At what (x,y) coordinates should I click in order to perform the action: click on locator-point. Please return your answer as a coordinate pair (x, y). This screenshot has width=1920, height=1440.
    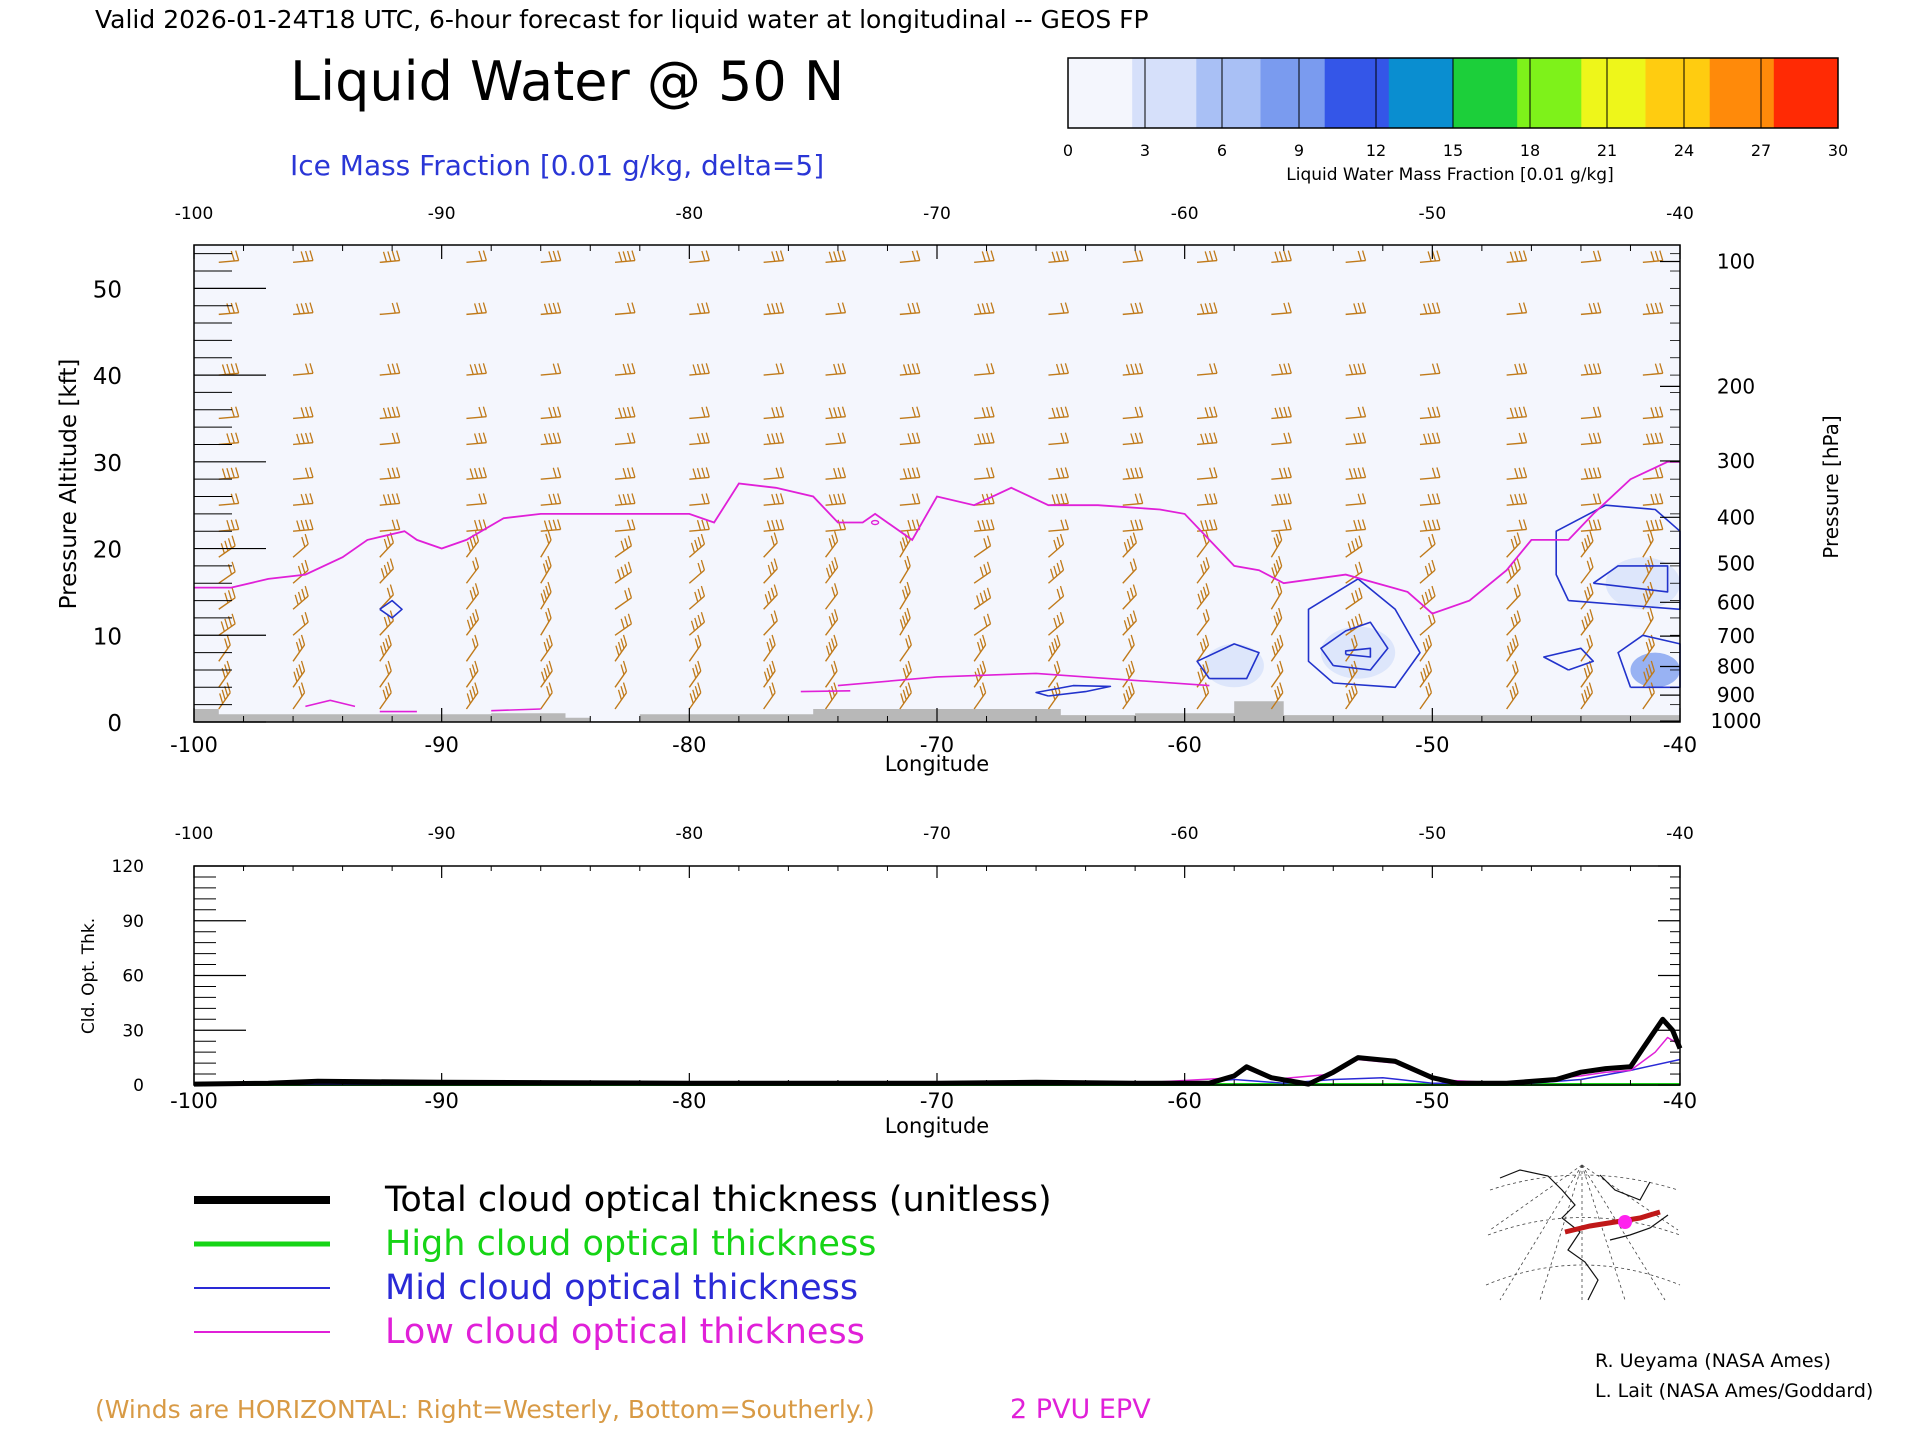
    Looking at the image, I should click on (1625, 1222).